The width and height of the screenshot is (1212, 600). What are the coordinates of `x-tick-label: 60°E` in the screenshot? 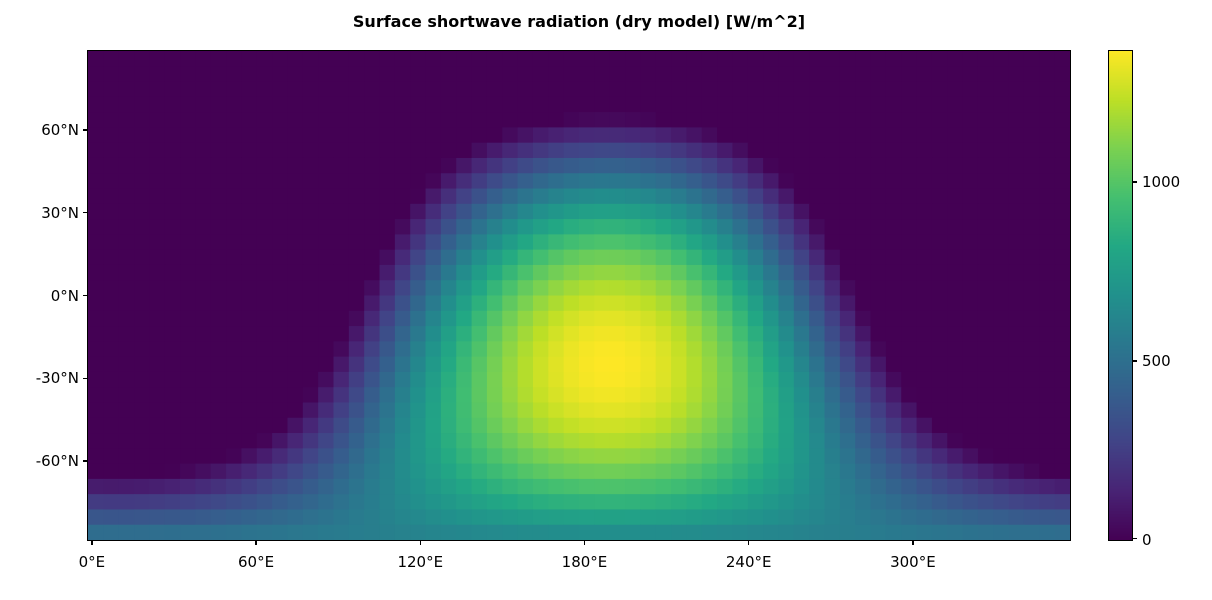 It's located at (256, 562).